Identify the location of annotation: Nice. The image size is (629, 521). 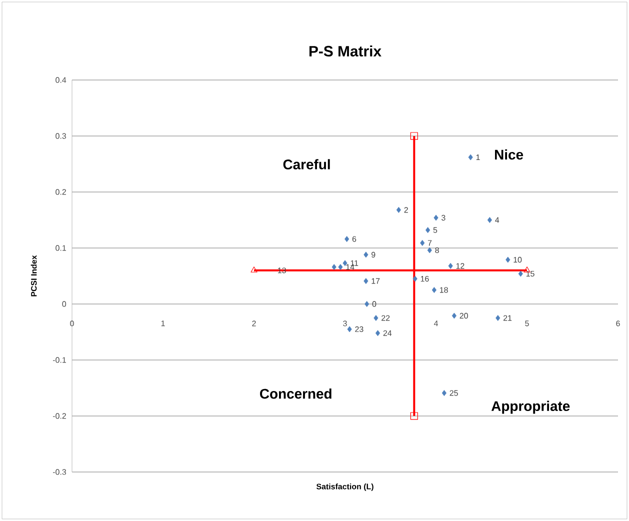
(509, 154).